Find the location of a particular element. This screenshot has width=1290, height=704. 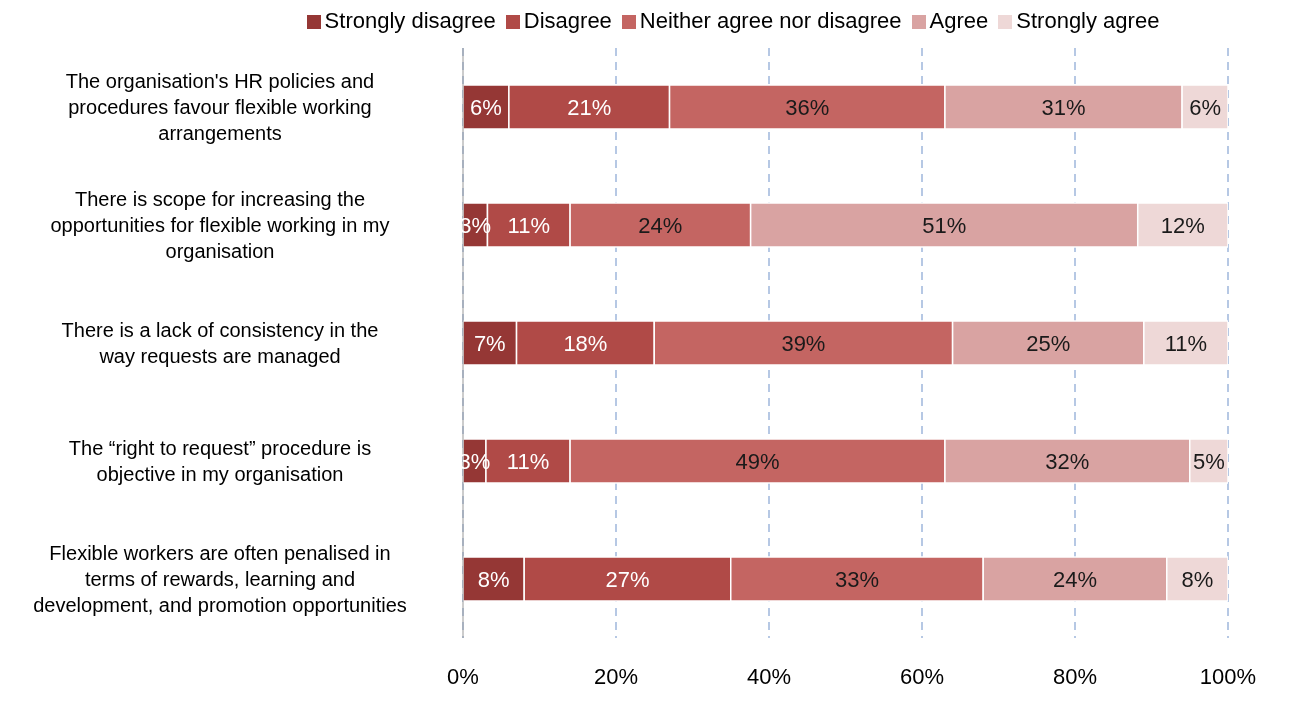

data-label: 18% is located at coordinates (585, 343).